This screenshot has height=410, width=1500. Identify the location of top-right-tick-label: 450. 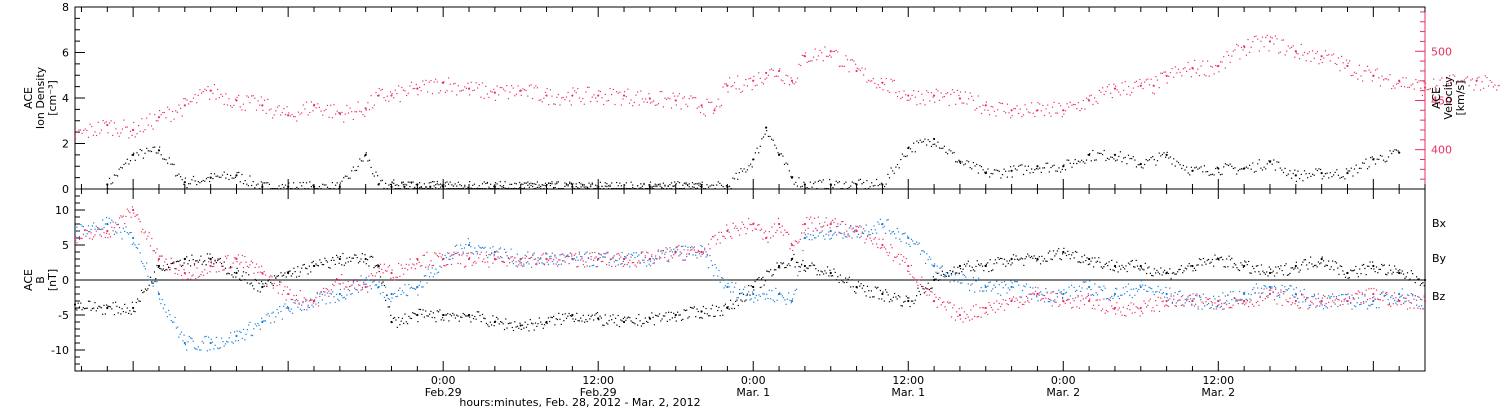
(1441, 100).